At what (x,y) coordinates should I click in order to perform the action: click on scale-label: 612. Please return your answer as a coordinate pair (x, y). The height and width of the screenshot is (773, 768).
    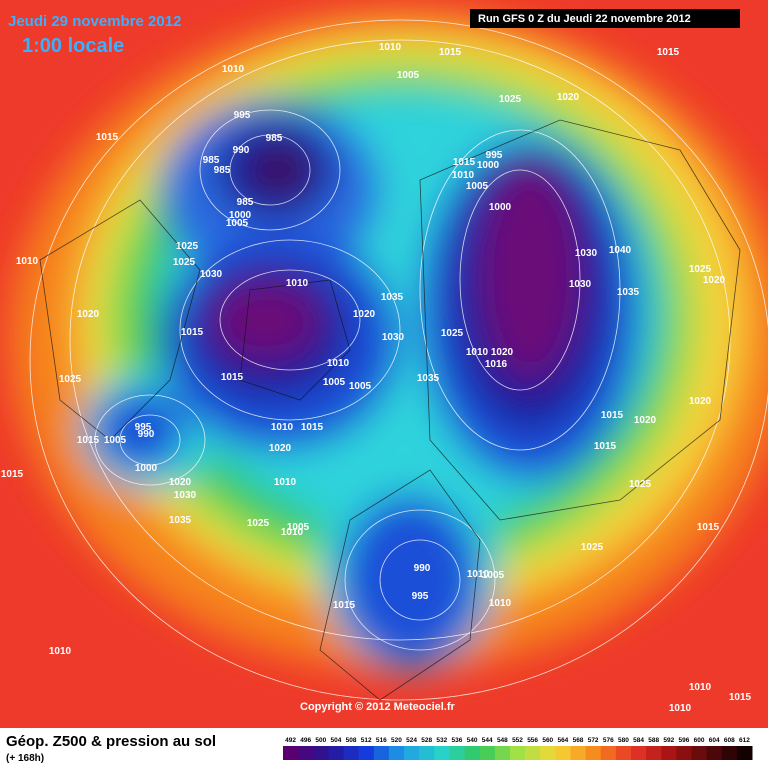
    Looking at the image, I should click on (744, 740).